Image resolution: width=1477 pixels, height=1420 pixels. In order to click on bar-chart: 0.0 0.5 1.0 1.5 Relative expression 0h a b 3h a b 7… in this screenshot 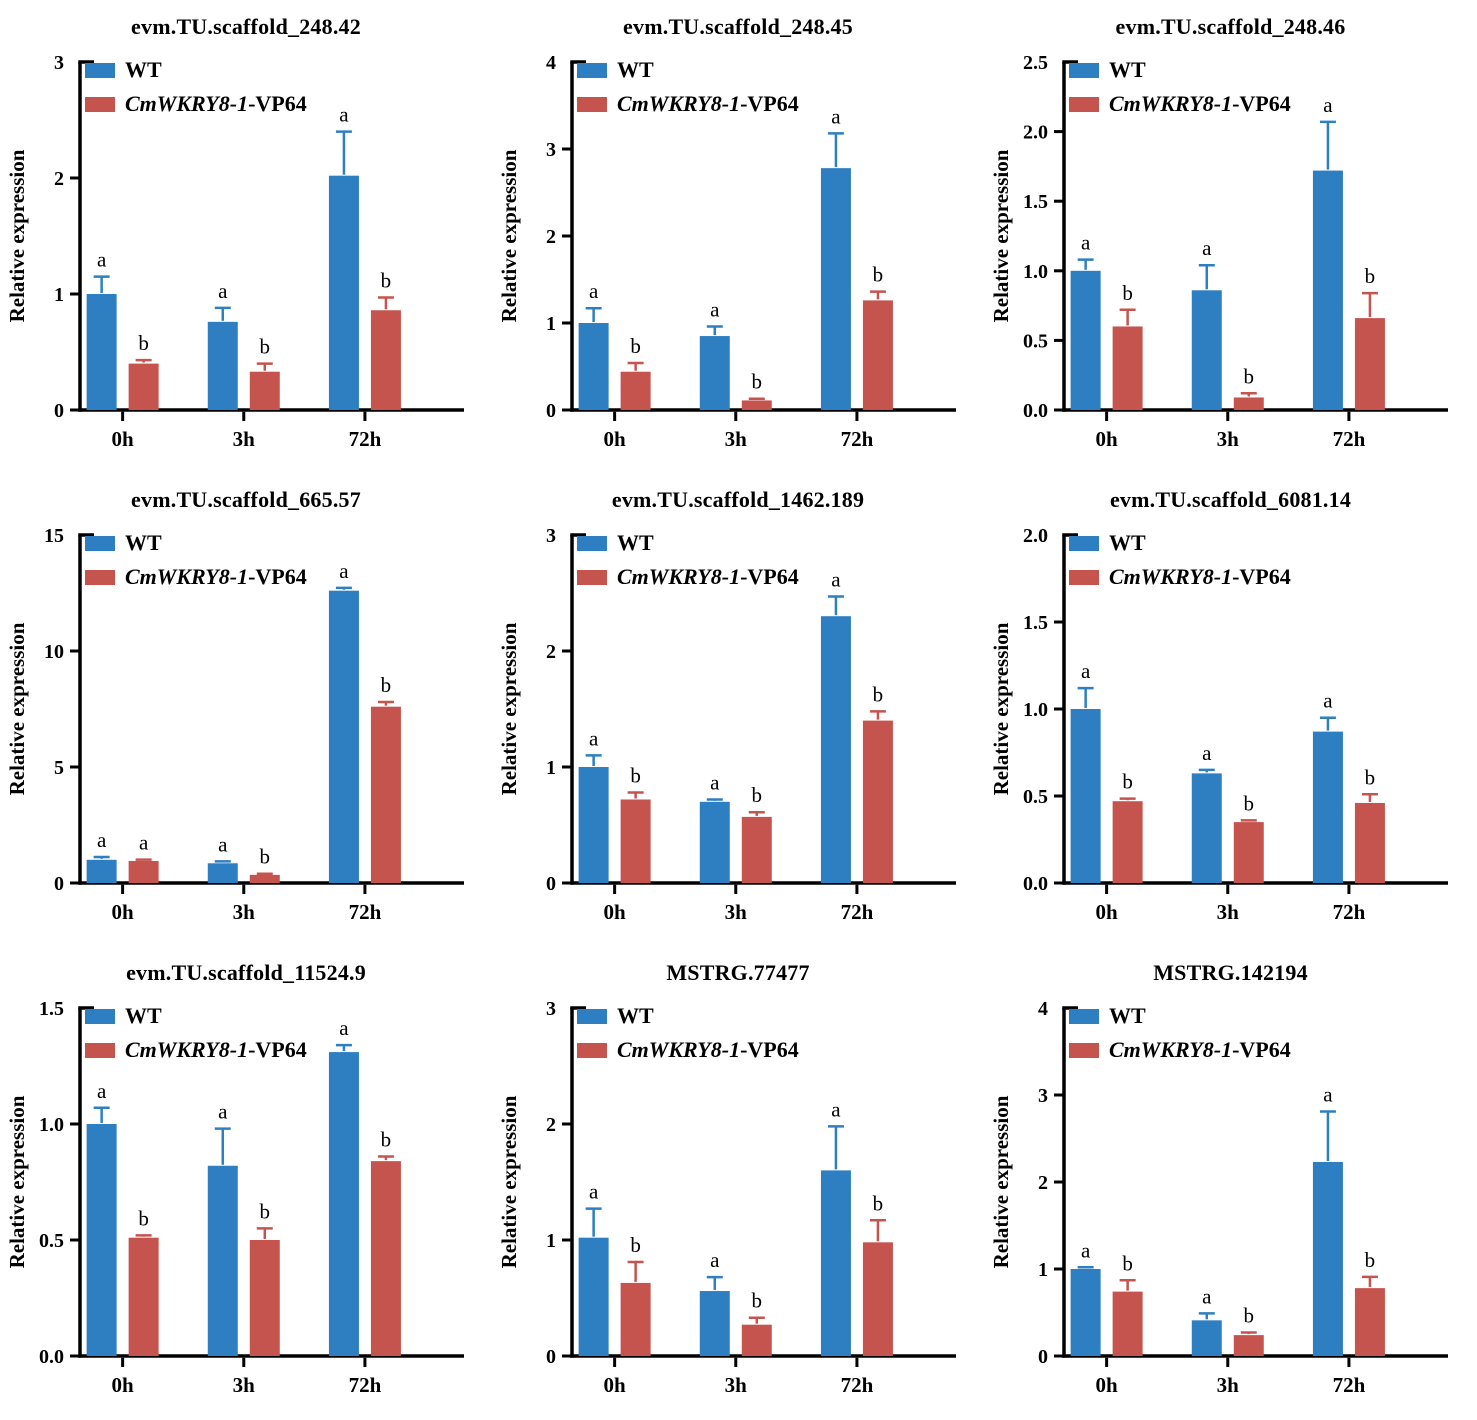, I will do `click(234, 1197)`.